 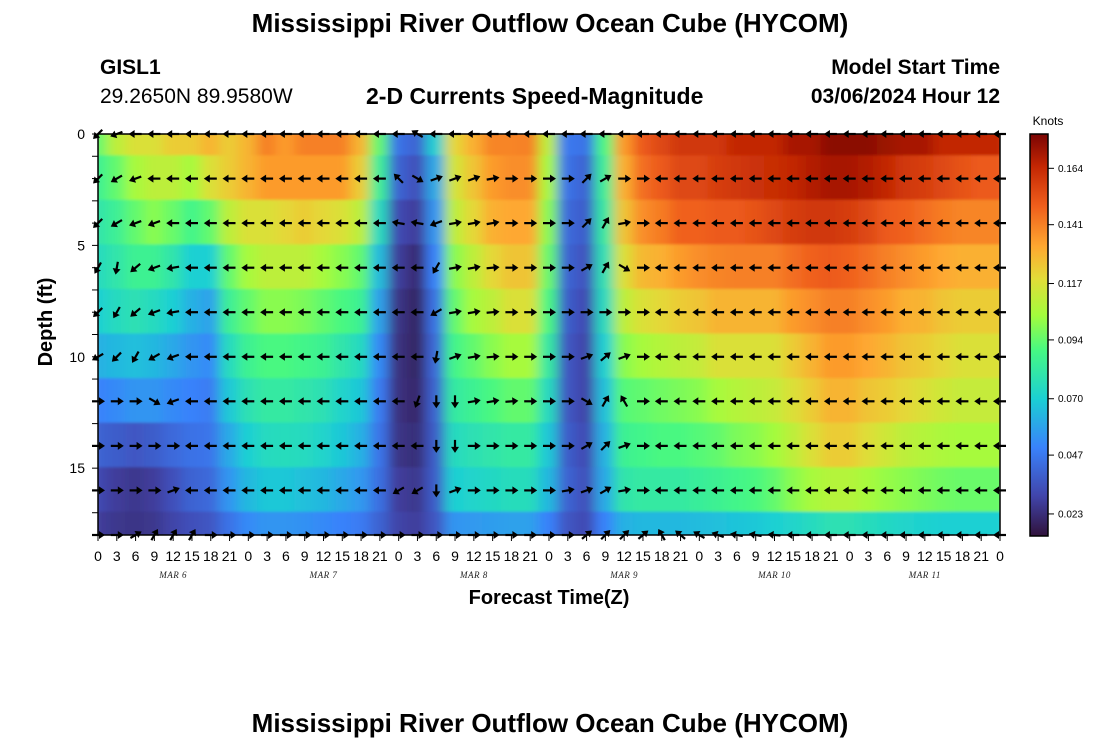 What do you see at coordinates (77, 468) in the screenshot?
I see `y-tick-label: 15` at bounding box center [77, 468].